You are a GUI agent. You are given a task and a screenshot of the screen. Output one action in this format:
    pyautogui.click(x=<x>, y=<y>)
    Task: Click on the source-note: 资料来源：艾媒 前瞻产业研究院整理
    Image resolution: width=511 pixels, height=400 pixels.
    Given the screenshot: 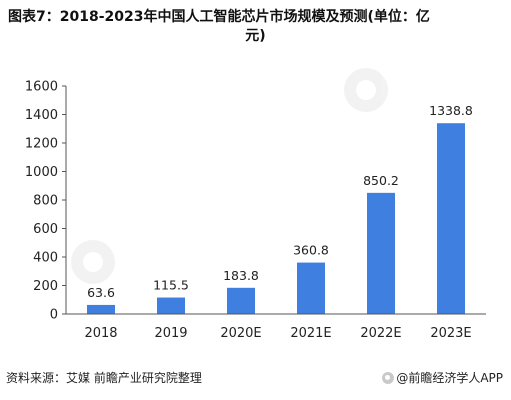 What is the action you would take?
    pyautogui.click(x=104, y=378)
    